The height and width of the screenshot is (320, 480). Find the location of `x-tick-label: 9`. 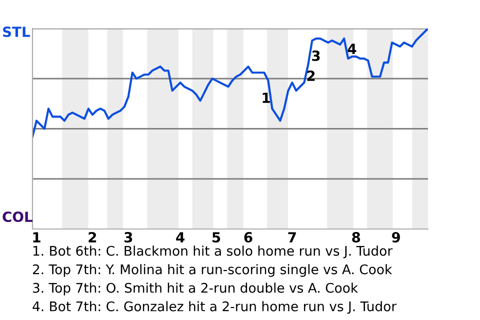

x-tick-label: 9 is located at coordinates (396, 237).